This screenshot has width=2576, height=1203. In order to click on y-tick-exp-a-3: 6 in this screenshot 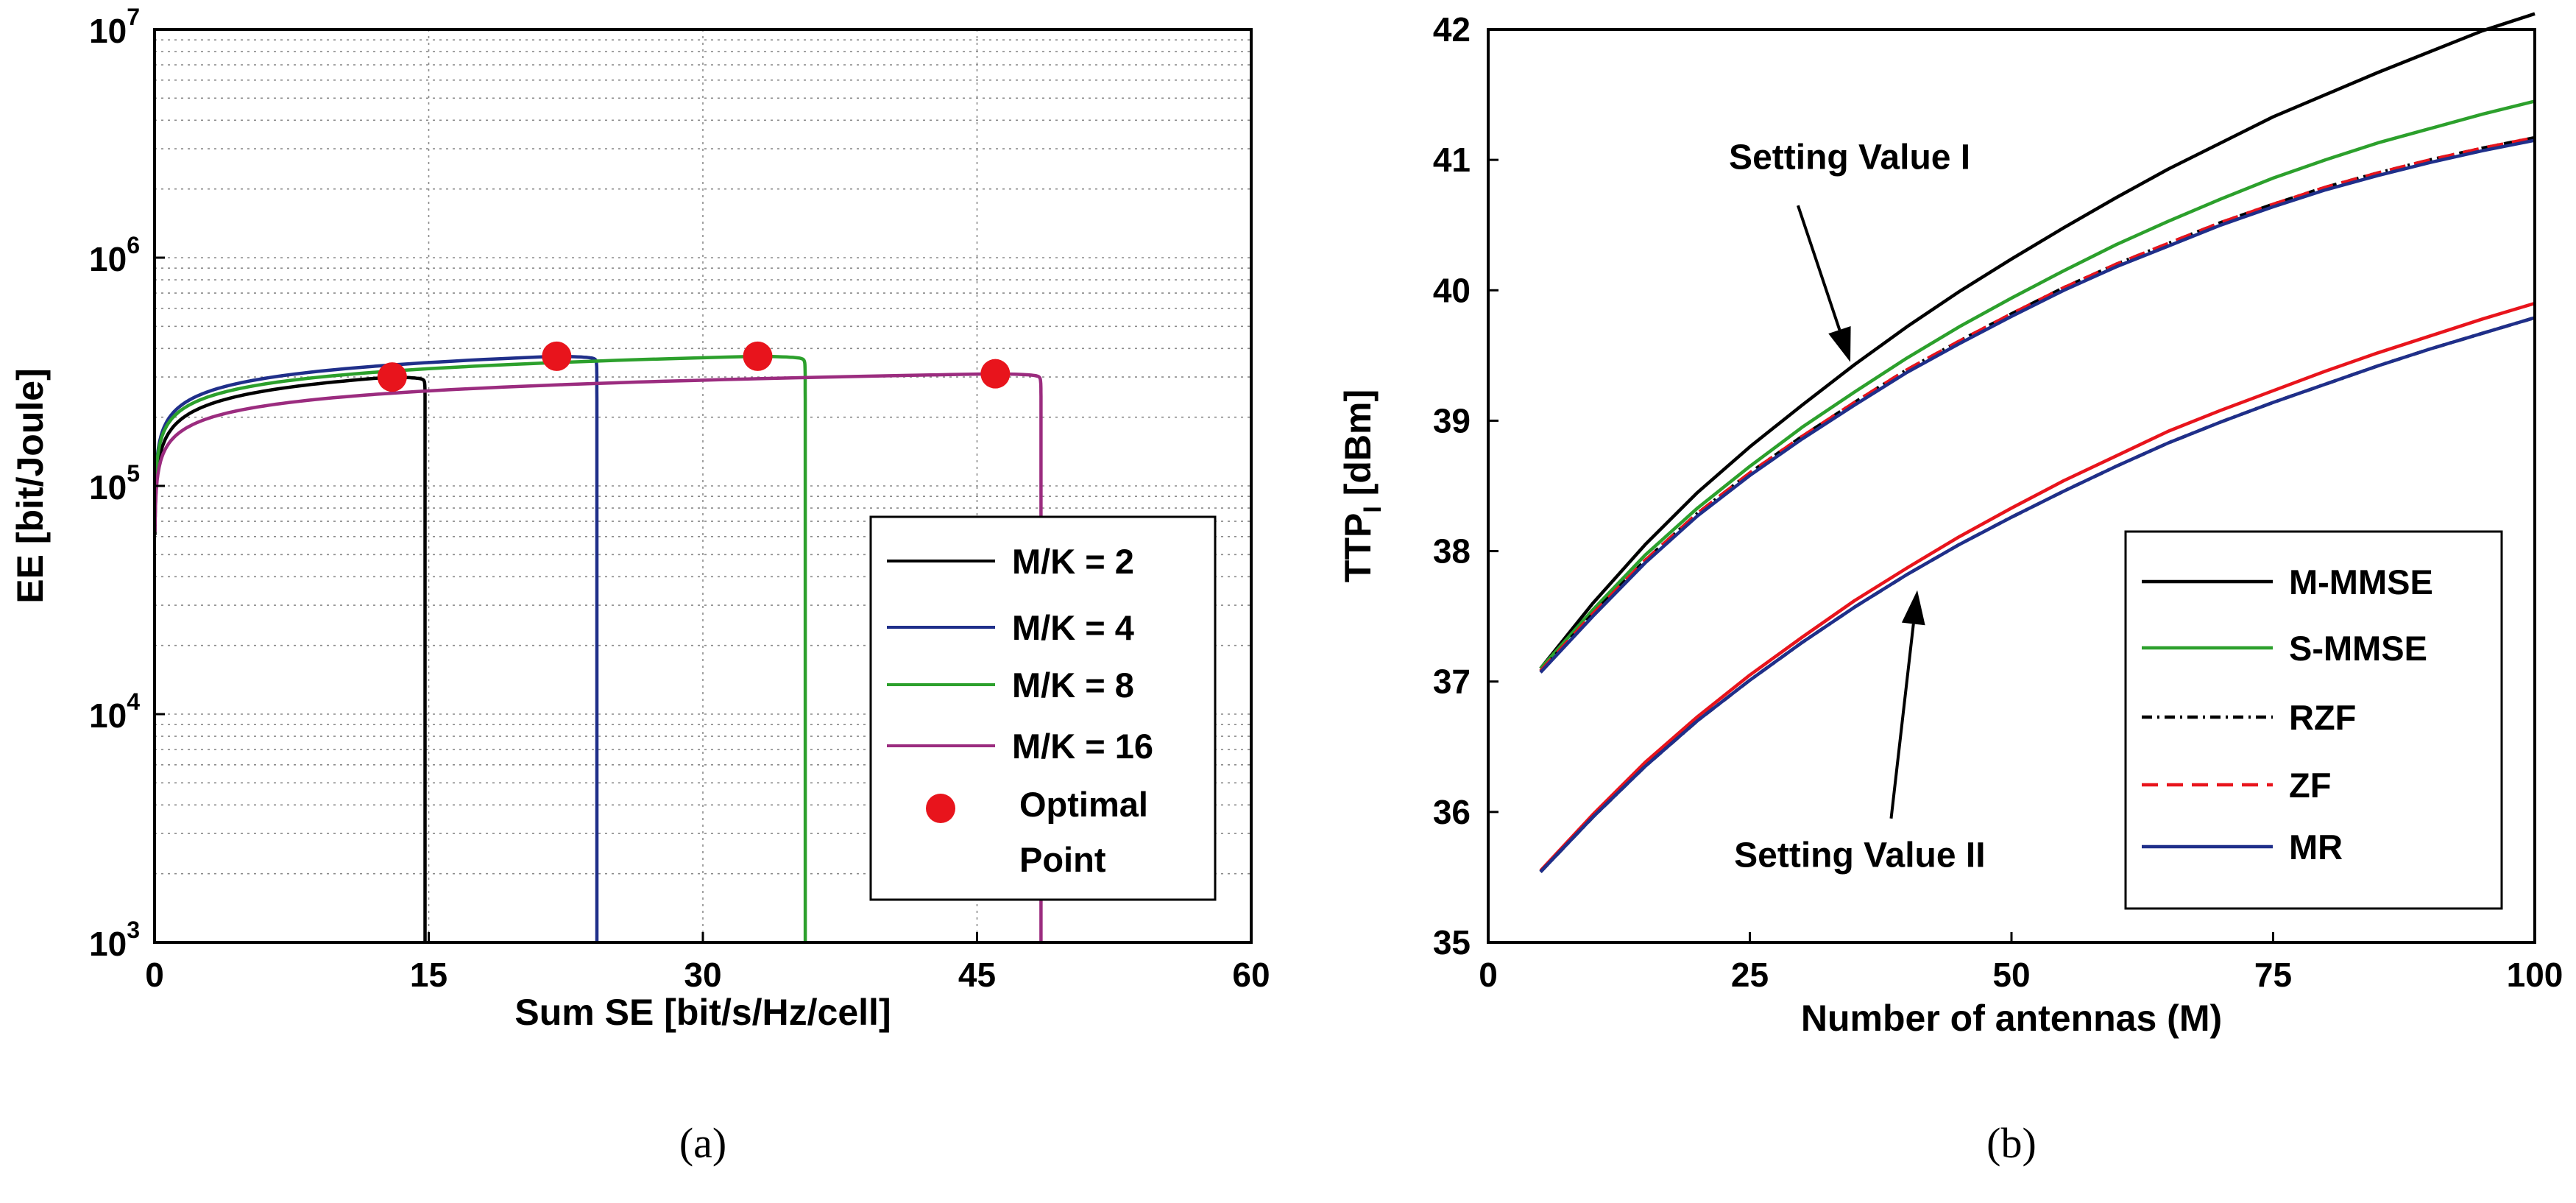, I will do `click(133, 245)`.